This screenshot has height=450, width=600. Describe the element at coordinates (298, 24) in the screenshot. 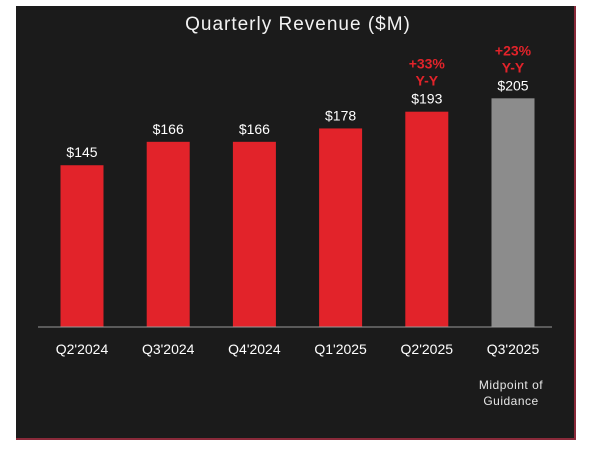

I see `chart-title: Quarterly Revenue ($M)` at that location.